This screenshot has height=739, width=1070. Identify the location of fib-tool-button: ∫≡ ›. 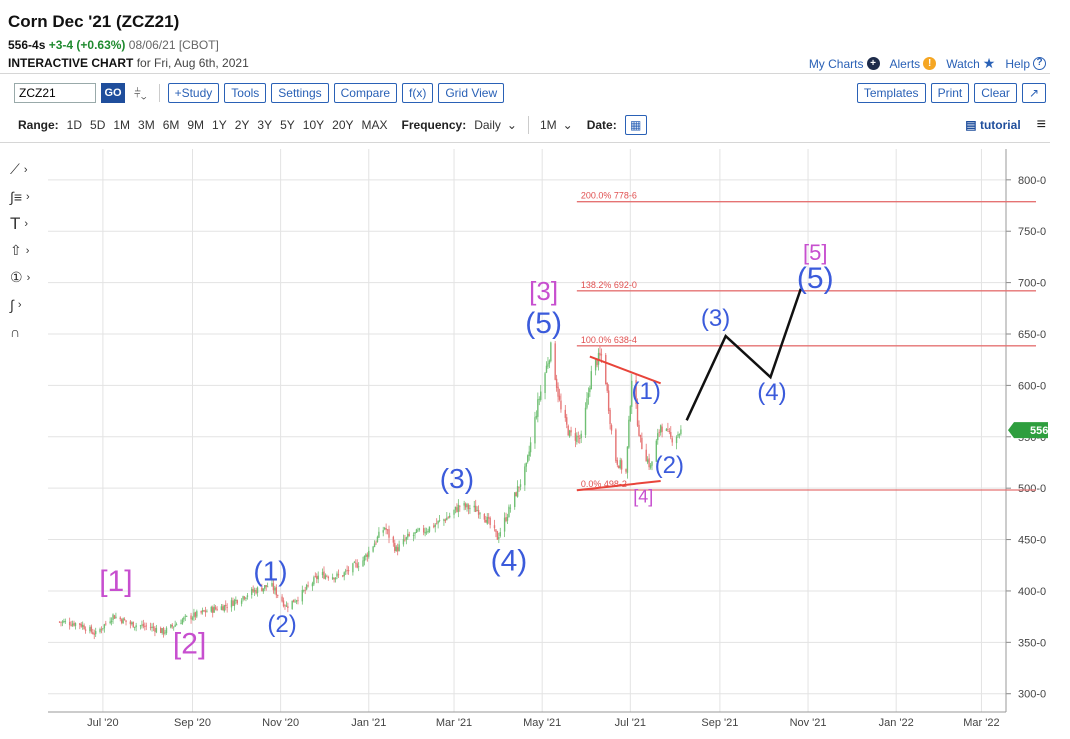
(27, 196).